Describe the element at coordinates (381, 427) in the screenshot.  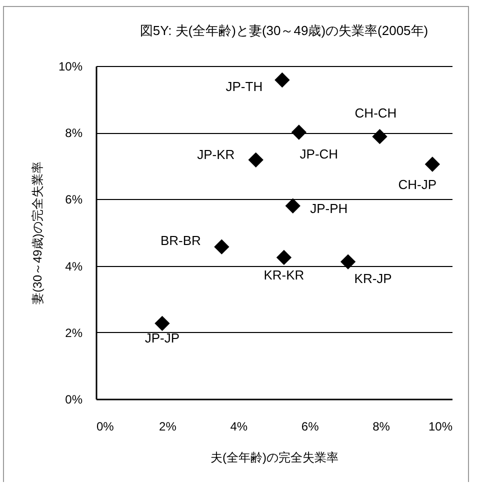
I see `x-tick-label: 8%` at that location.